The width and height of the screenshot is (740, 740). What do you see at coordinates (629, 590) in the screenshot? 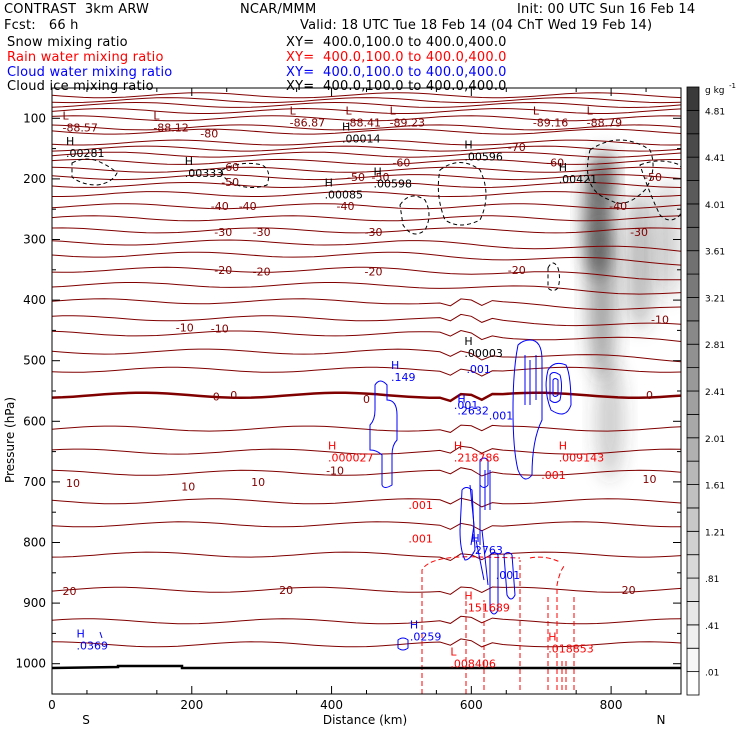
I see `isotherm-label: 20` at bounding box center [629, 590].